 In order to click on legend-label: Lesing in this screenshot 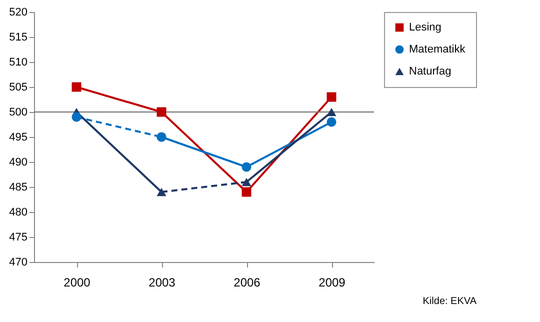, I will do `click(425, 28)`.